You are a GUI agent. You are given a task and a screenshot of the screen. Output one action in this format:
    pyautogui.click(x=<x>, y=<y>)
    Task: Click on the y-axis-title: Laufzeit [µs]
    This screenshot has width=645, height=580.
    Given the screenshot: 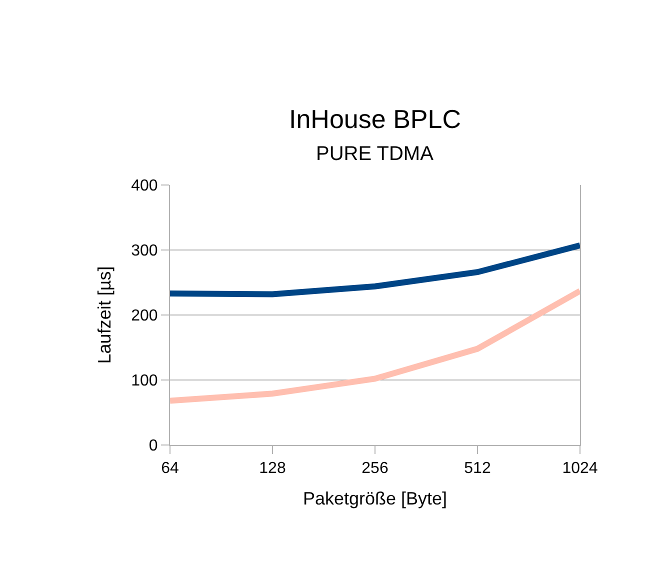 What is the action you would take?
    pyautogui.click(x=104, y=315)
    